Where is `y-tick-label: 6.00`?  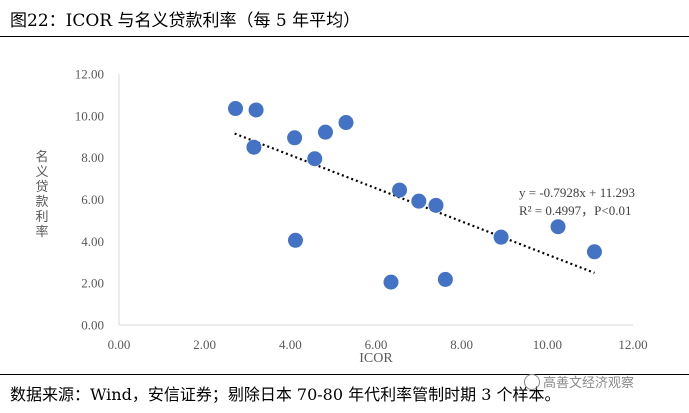
y-tick-label: 6.00 is located at coordinates (92, 199).